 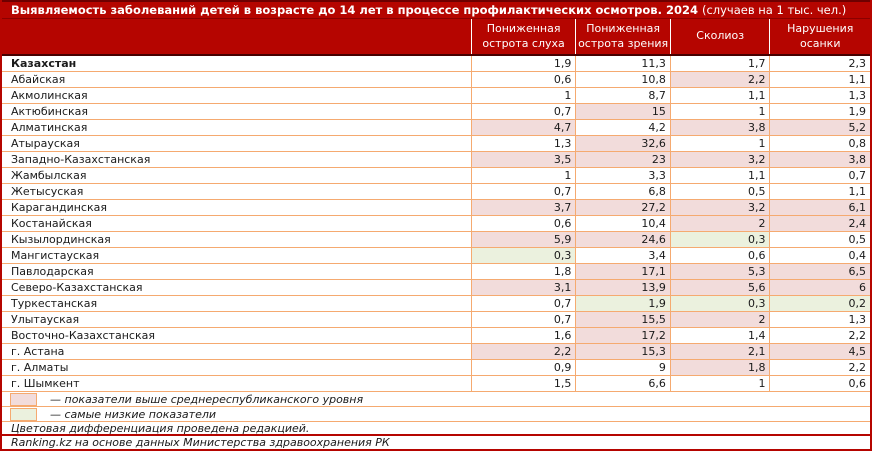 What do you see at coordinates (720, 271) in the screenshot?
I see `value-cell: 5,3` at bounding box center [720, 271].